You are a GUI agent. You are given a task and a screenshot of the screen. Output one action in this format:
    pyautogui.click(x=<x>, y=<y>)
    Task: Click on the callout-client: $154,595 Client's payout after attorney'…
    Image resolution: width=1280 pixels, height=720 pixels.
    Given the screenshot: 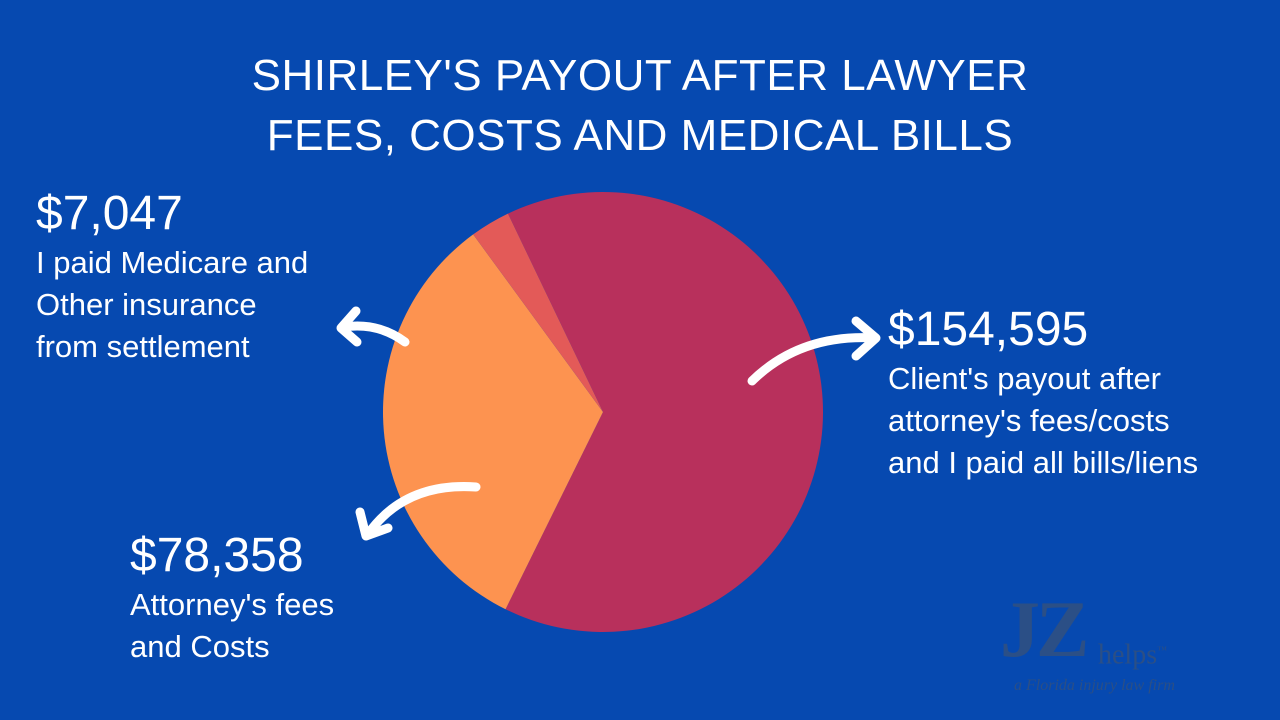 What is the action you would take?
    pyautogui.click(x=1083, y=393)
    